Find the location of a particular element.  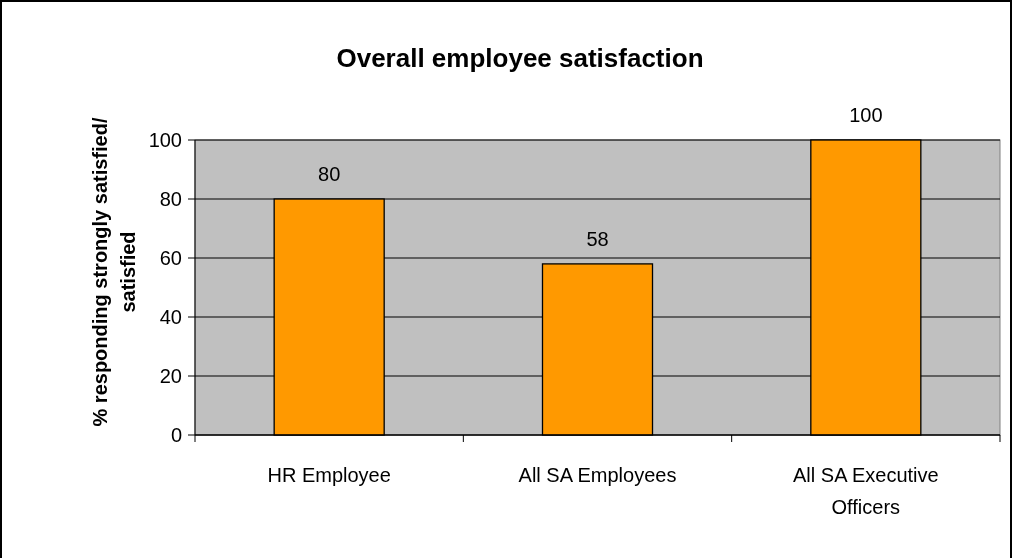

data-label: 80 is located at coordinates (329, 174).